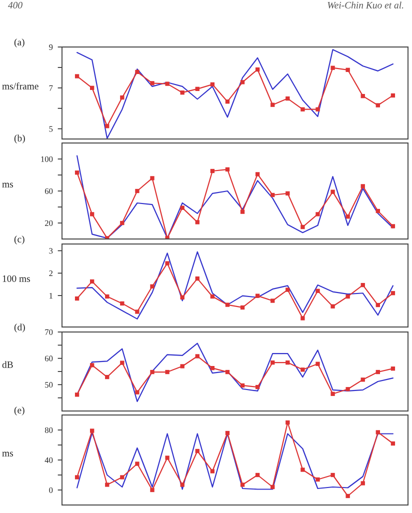 The height and width of the screenshot is (513, 412). I want to click on y-tick-label: 20, so click(49, 223).